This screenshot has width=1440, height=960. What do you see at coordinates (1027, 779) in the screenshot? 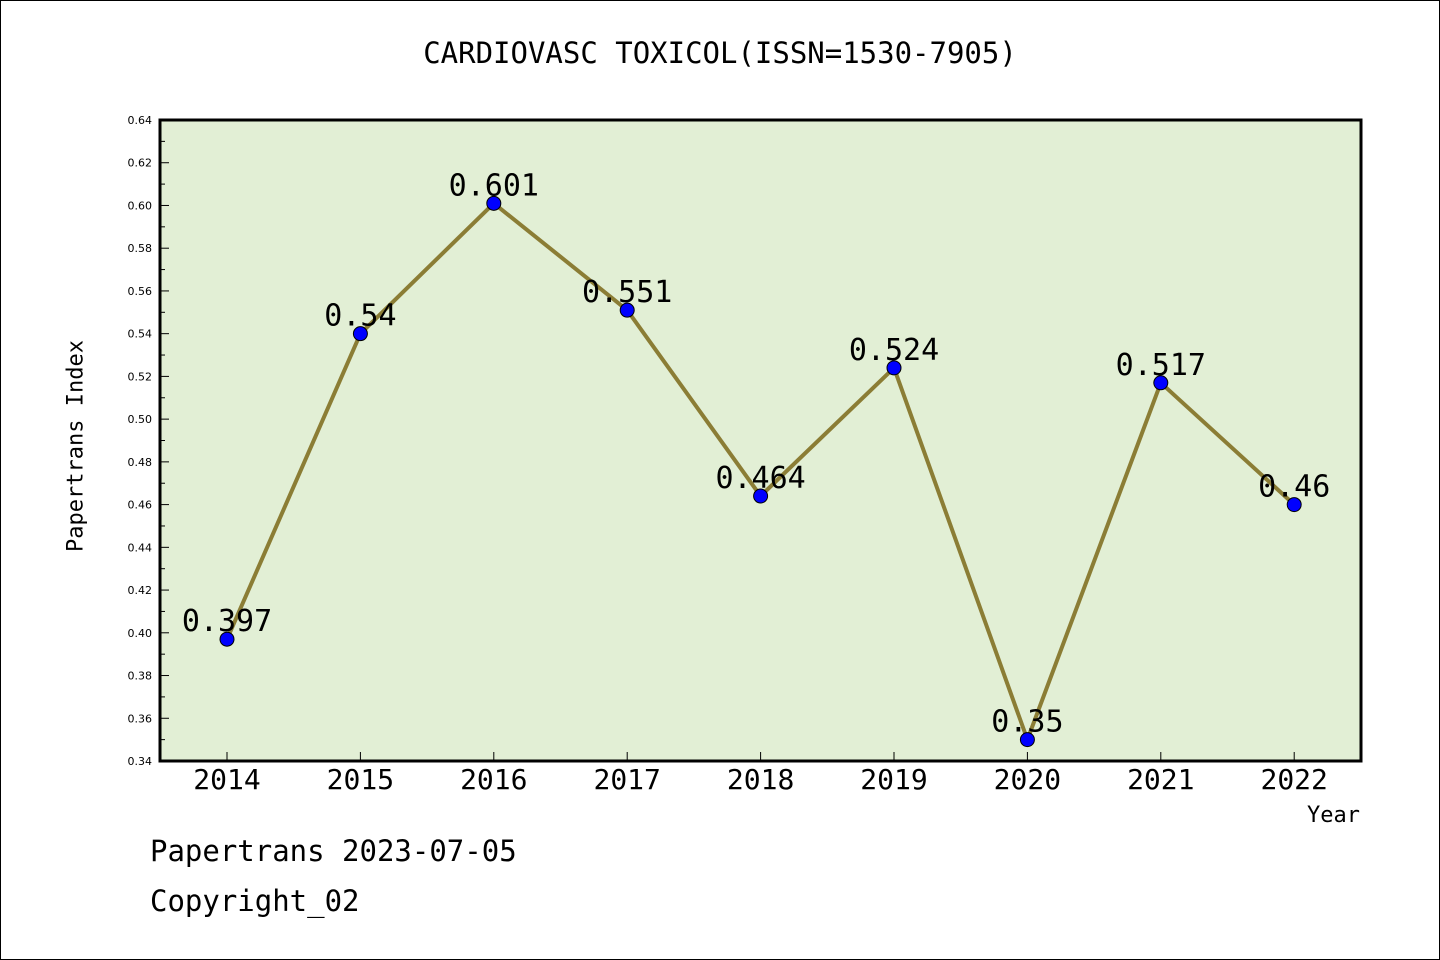
I see `x-tick-label: 2020` at bounding box center [1027, 779].